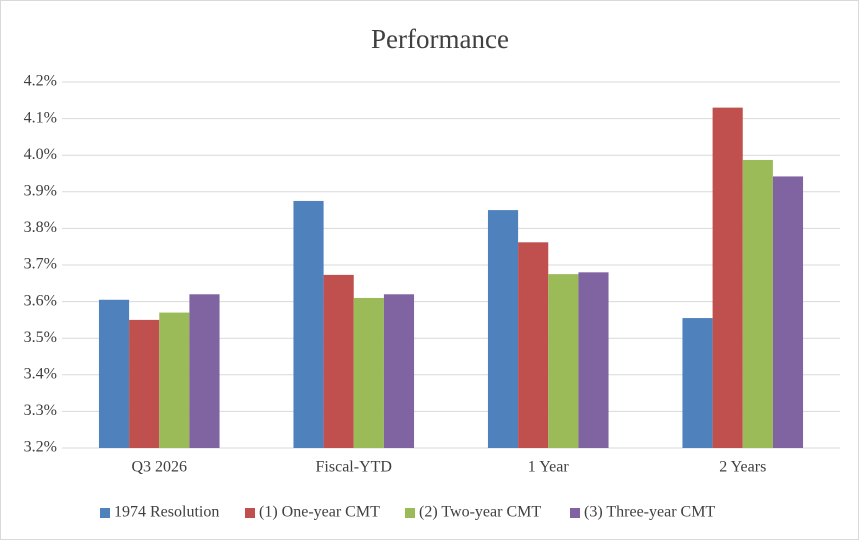 The height and width of the screenshot is (541, 860). What do you see at coordinates (40, 373) in the screenshot?
I see `y-tick-label: 3.4%` at bounding box center [40, 373].